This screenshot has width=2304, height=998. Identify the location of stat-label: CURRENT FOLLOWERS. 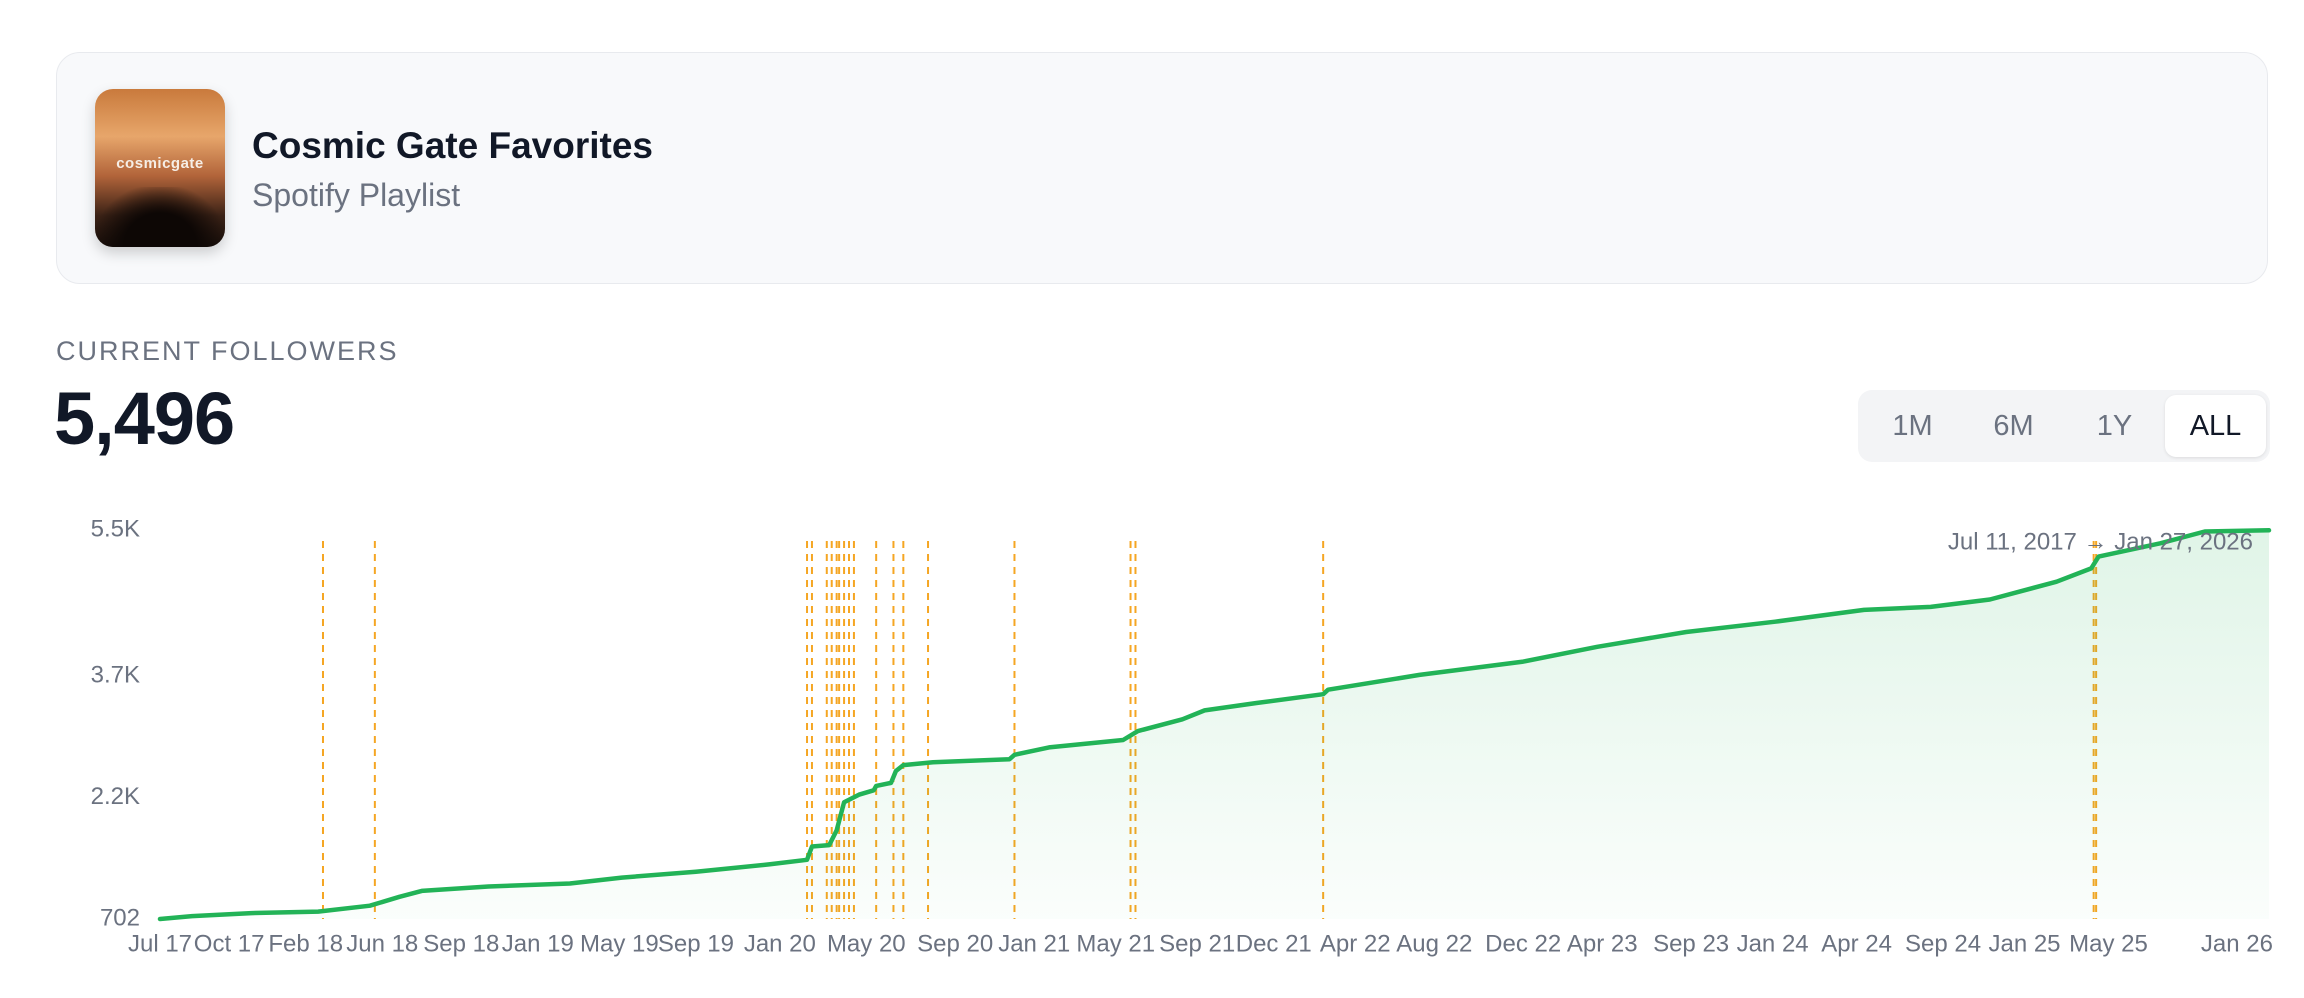
(227, 351).